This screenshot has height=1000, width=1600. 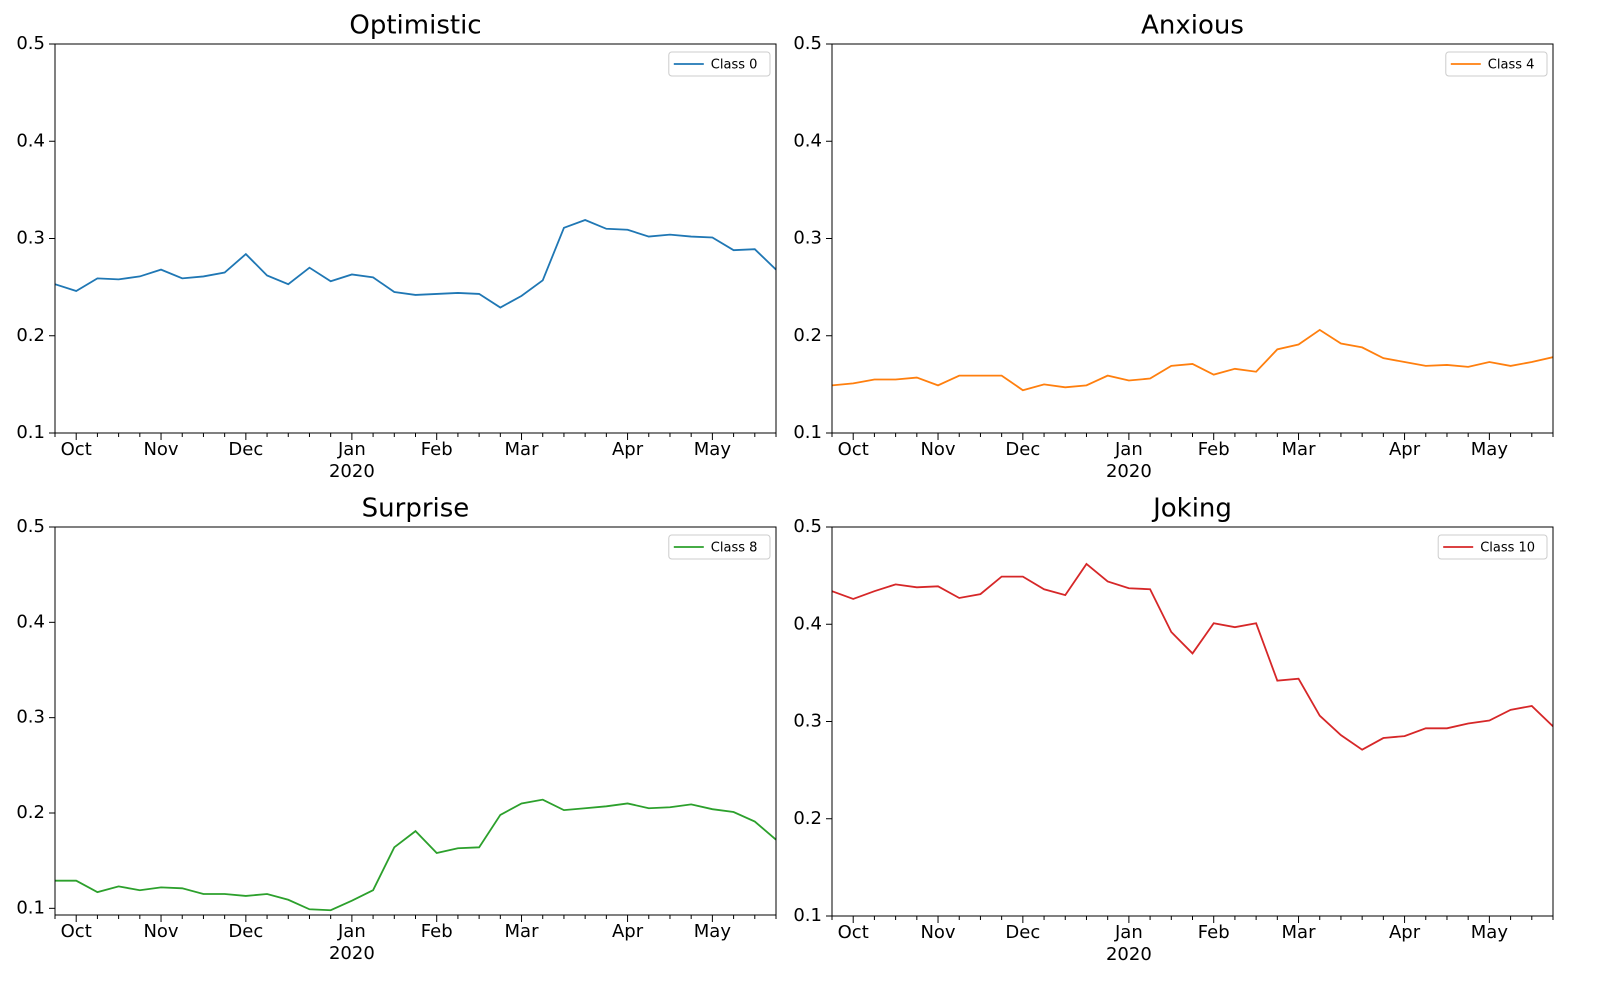 What do you see at coordinates (734, 548) in the screenshot?
I see `legend-label: Class 8` at bounding box center [734, 548].